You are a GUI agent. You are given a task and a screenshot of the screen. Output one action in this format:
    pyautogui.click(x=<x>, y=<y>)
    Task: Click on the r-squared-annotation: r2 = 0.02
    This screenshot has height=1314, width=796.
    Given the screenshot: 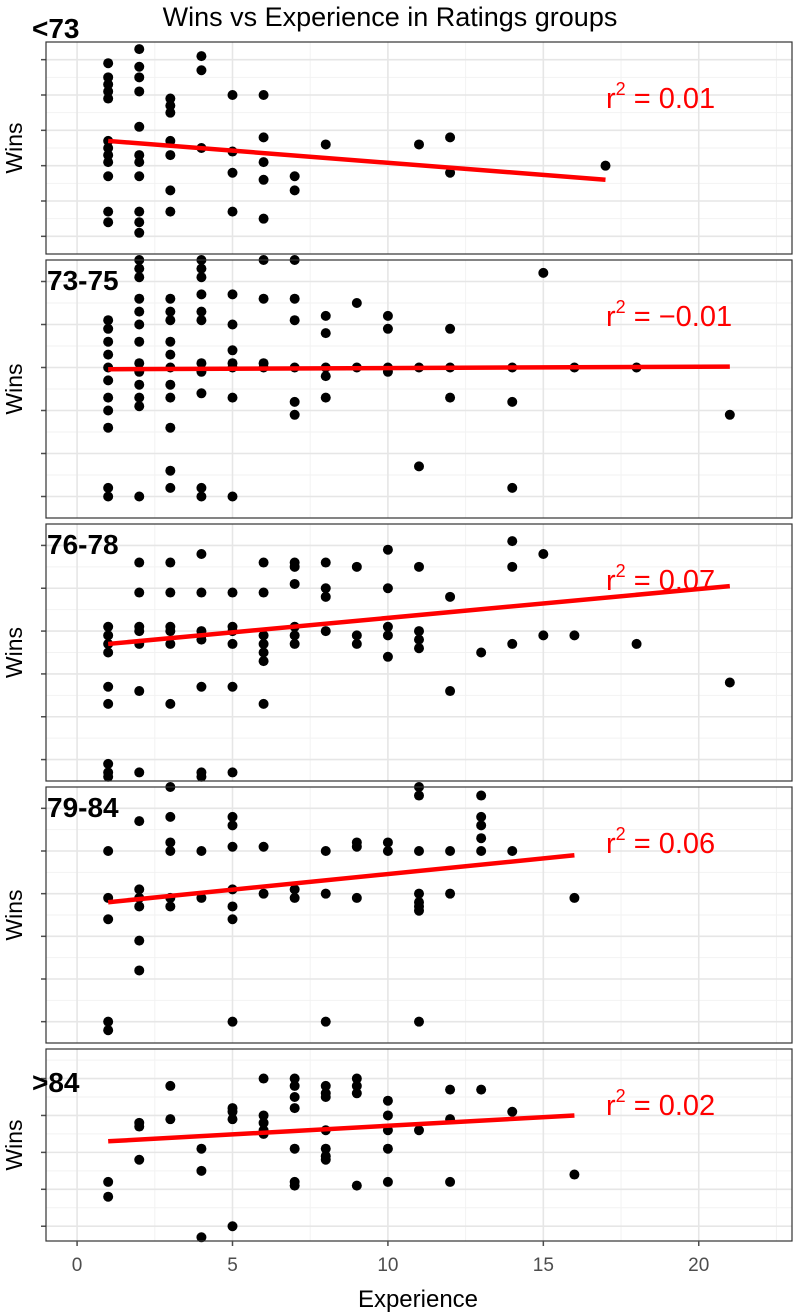 What is the action you would take?
    pyautogui.click(x=660, y=1104)
    